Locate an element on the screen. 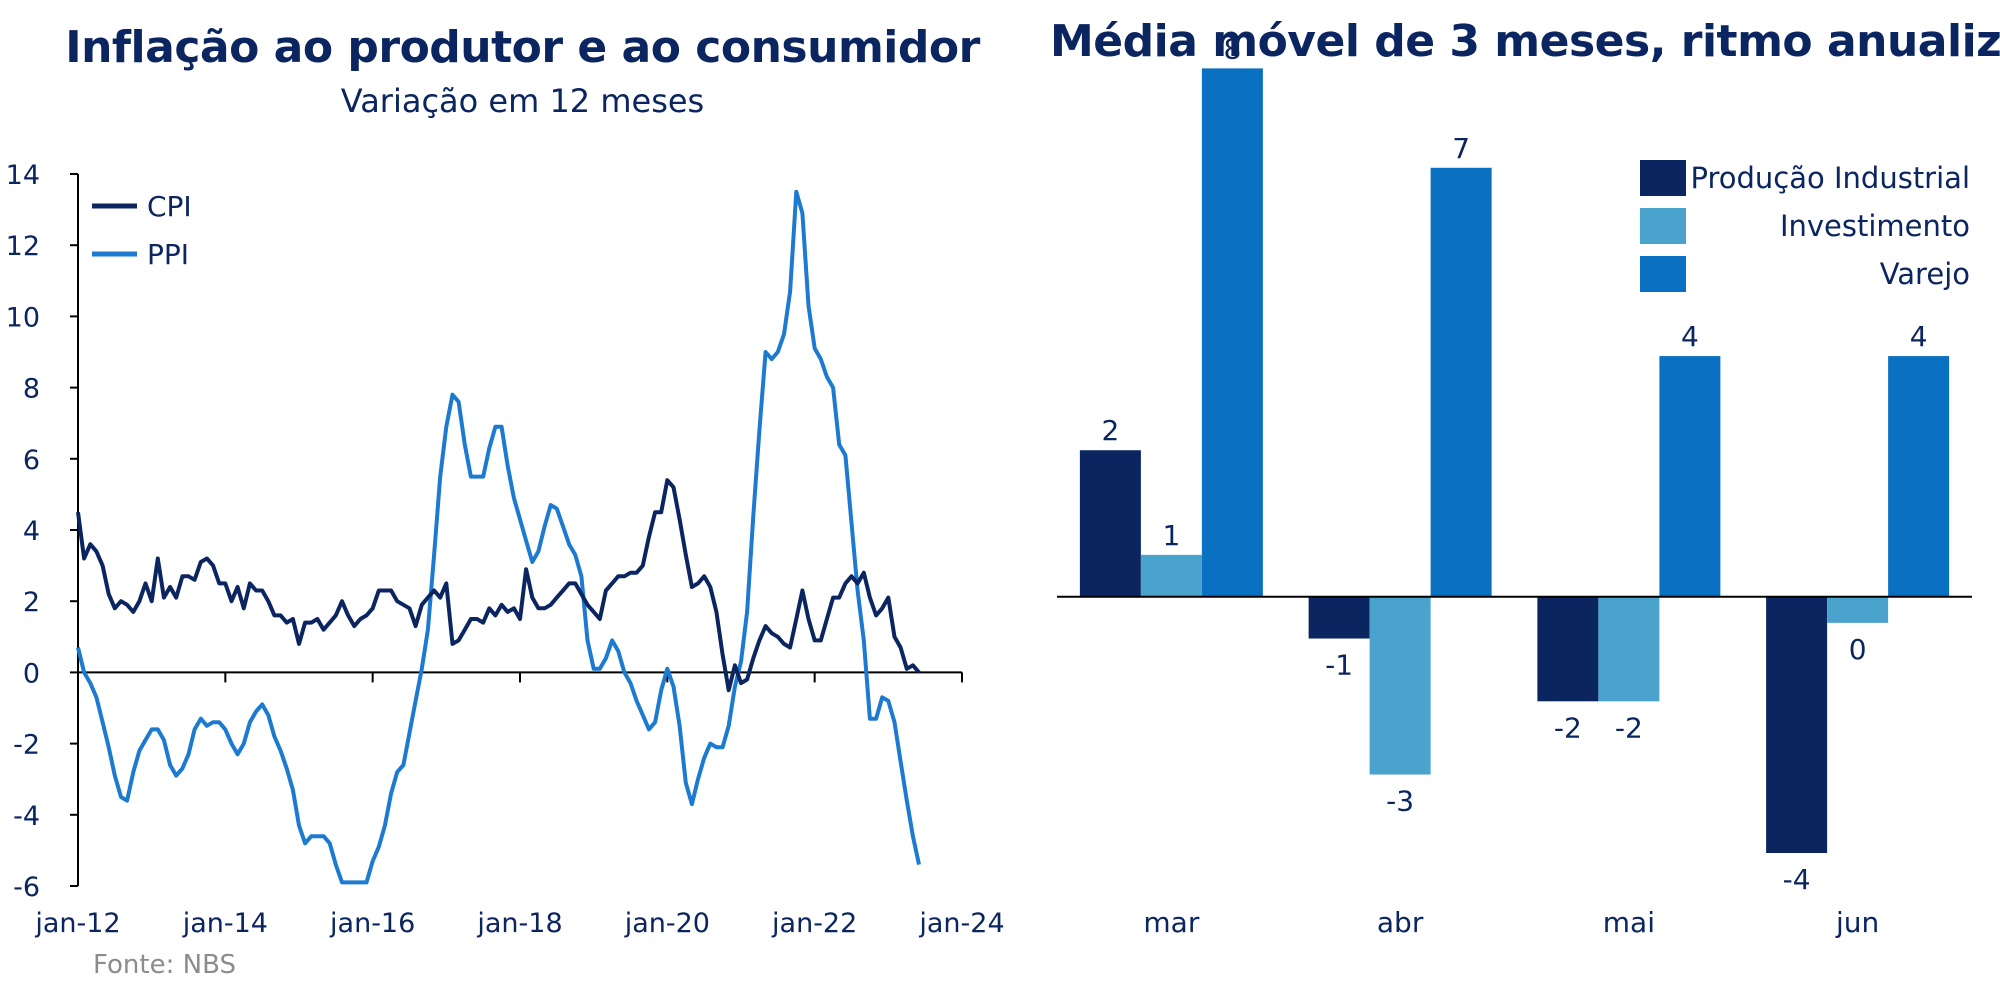 The image size is (2000, 999). bar-data-label: 1 is located at coordinates (1171, 535).